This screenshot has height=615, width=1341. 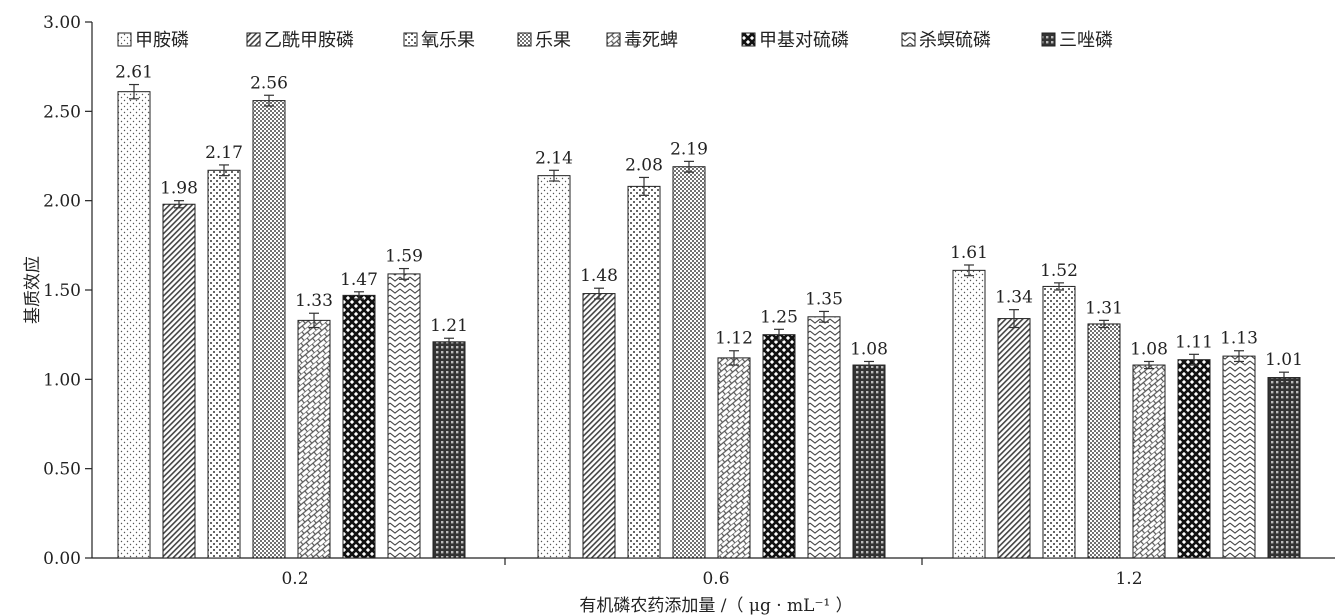 What do you see at coordinates (404, 257) in the screenshot?
I see `data-label: 1.59` at bounding box center [404, 257].